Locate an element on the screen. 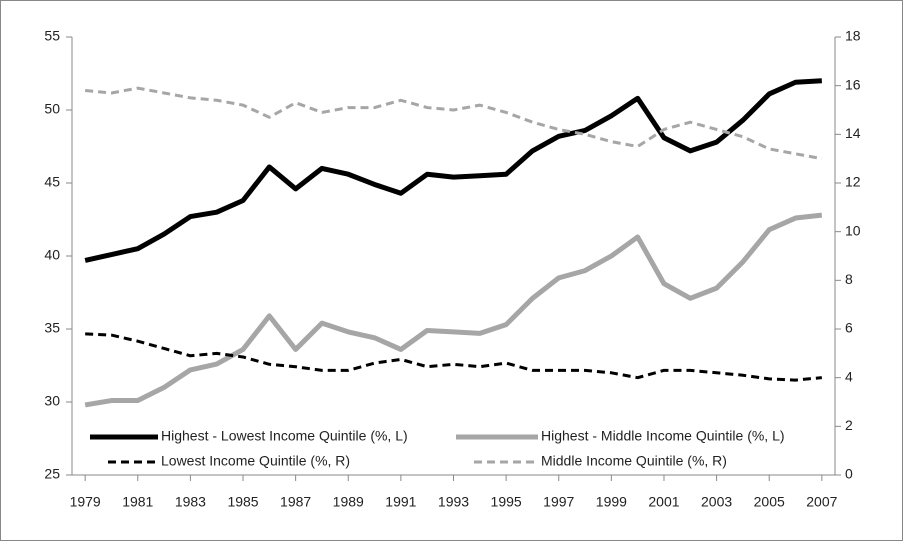 The image size is (904, 542). y-tick-label: 30 is located at coordinates (52, 401).